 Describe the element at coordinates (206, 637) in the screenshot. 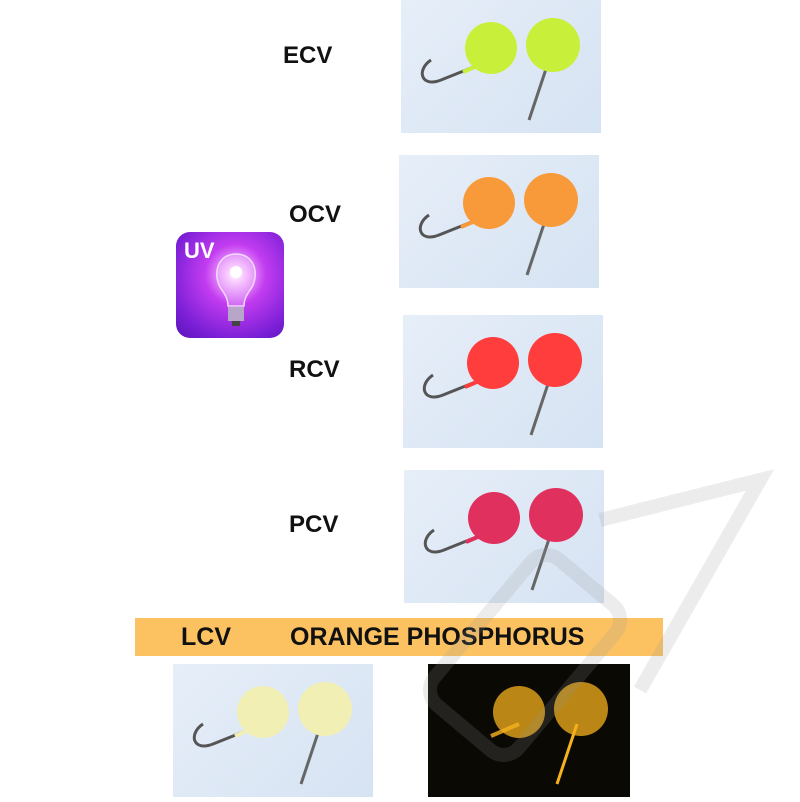

I see `banner-lcv-label: LCV` at that location.